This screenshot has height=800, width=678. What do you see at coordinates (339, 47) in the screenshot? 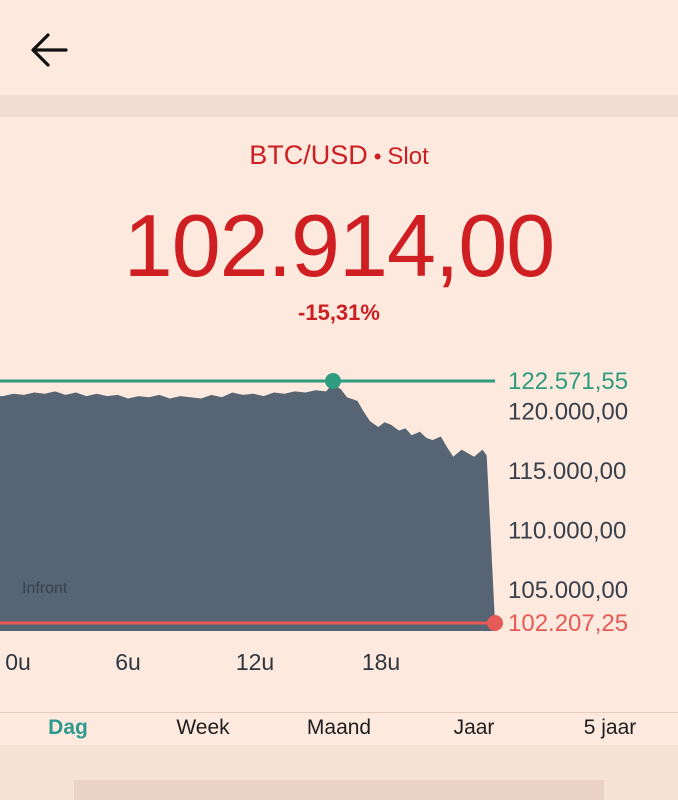
I see `top-bar` at bounding box center [339, 47].